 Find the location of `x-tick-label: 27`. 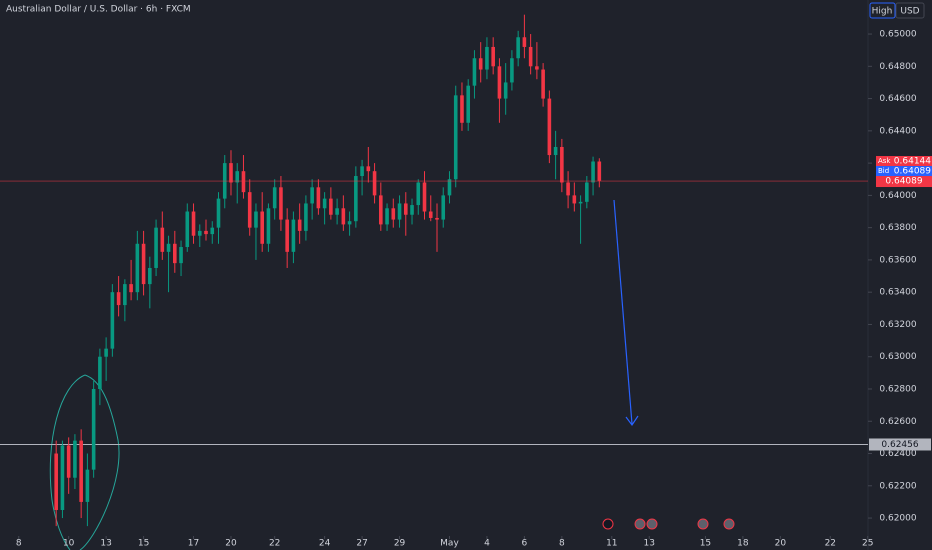

x-tick-label: 27 is located at coordinates (361, 544).